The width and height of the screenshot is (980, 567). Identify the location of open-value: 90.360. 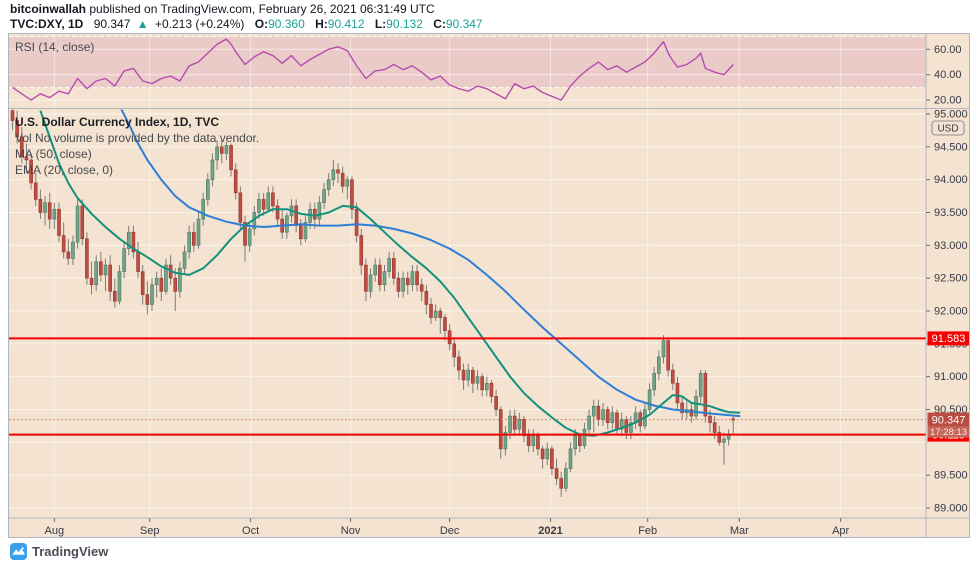
(286, 24).